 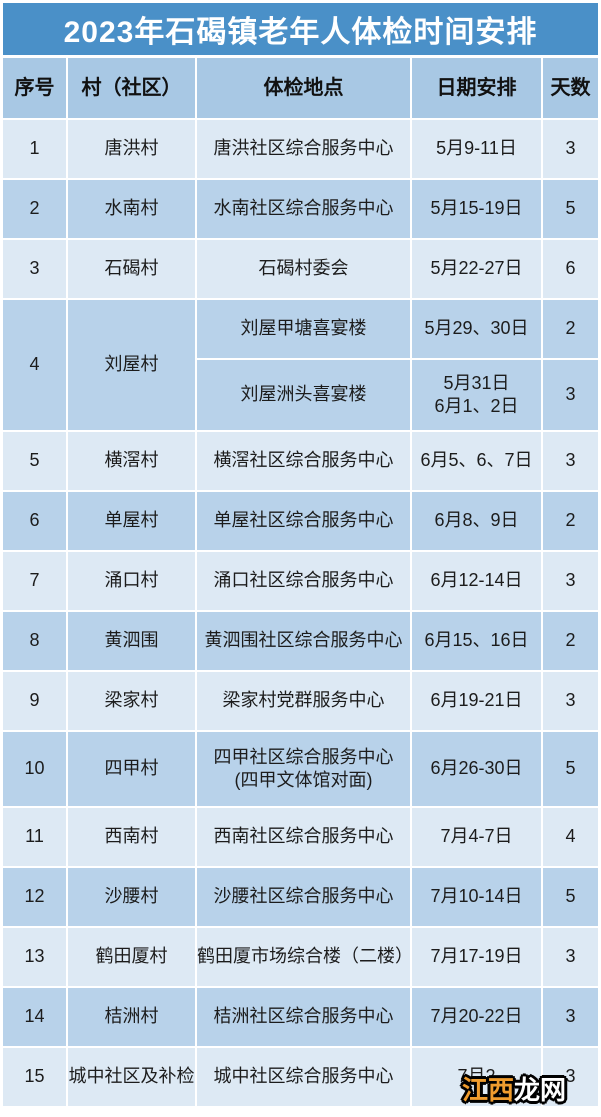 What do you see at coordinates (476, 209) in the screenshot?
I see `date-cell: 5月15-19日` at bounding box center [476, 209].